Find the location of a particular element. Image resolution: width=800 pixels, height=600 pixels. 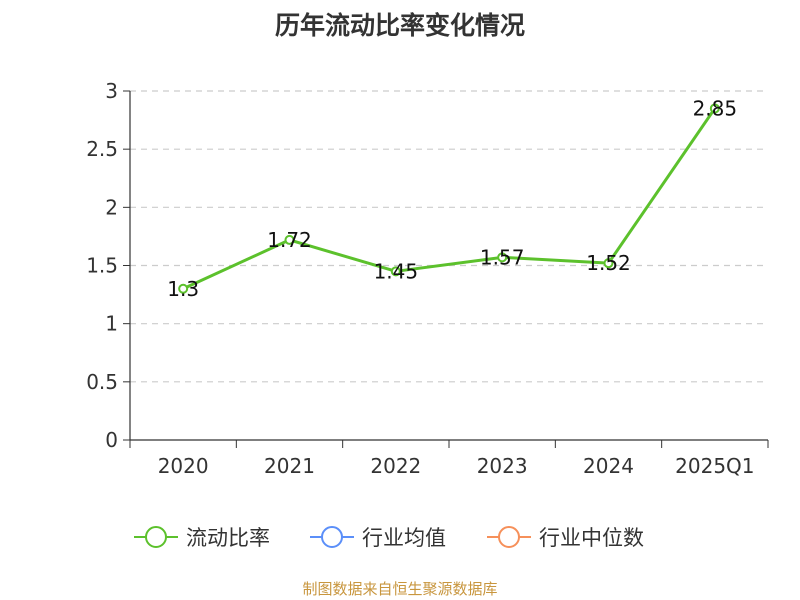

x-tick-label: 2025Q1 is located at coordinates (714, 466).